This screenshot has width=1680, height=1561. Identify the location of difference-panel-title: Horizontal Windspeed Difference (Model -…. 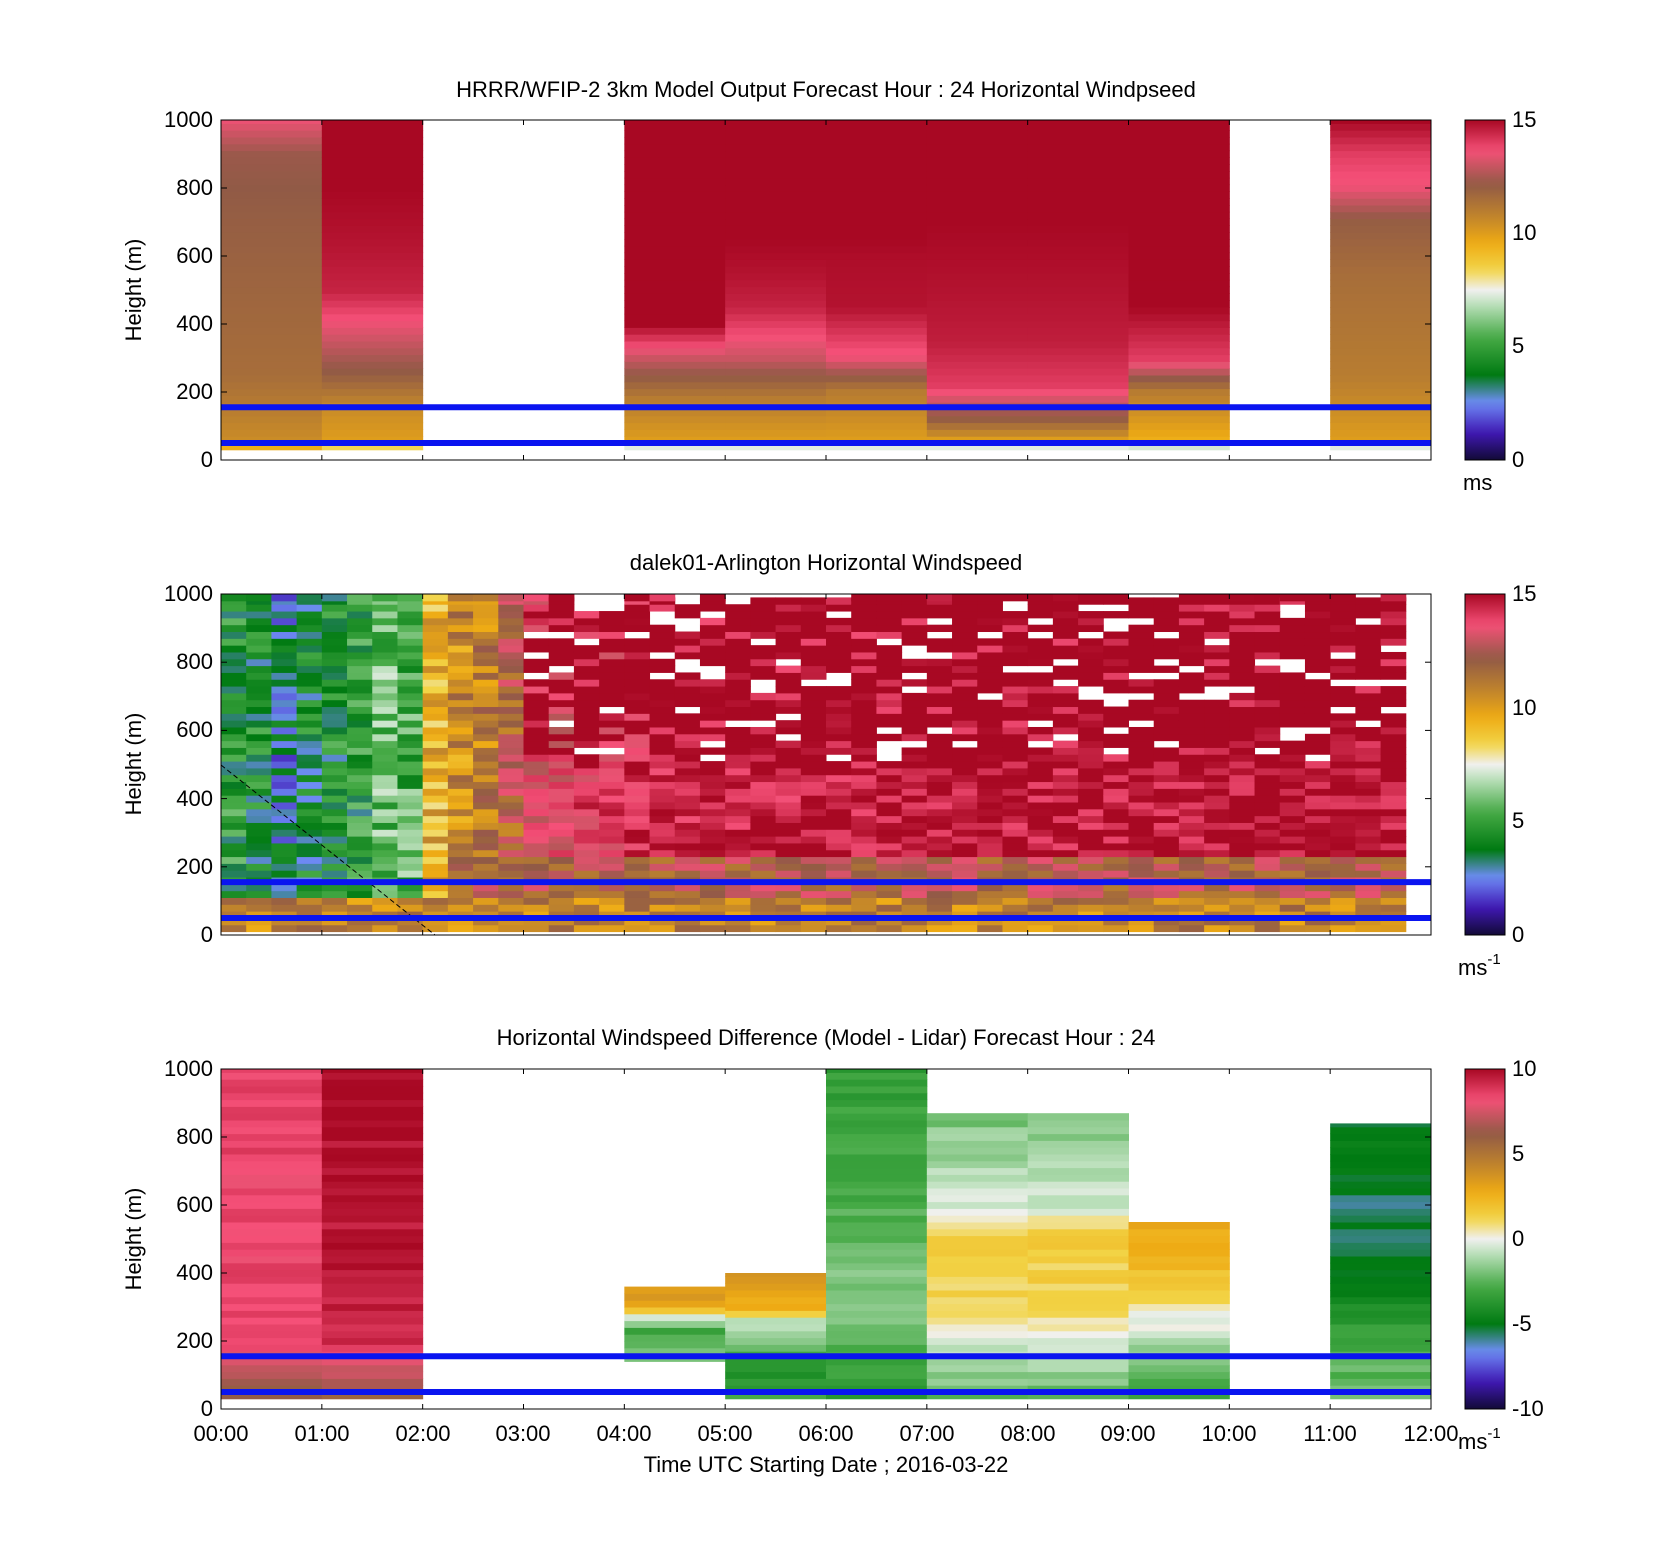
(826, 1037).